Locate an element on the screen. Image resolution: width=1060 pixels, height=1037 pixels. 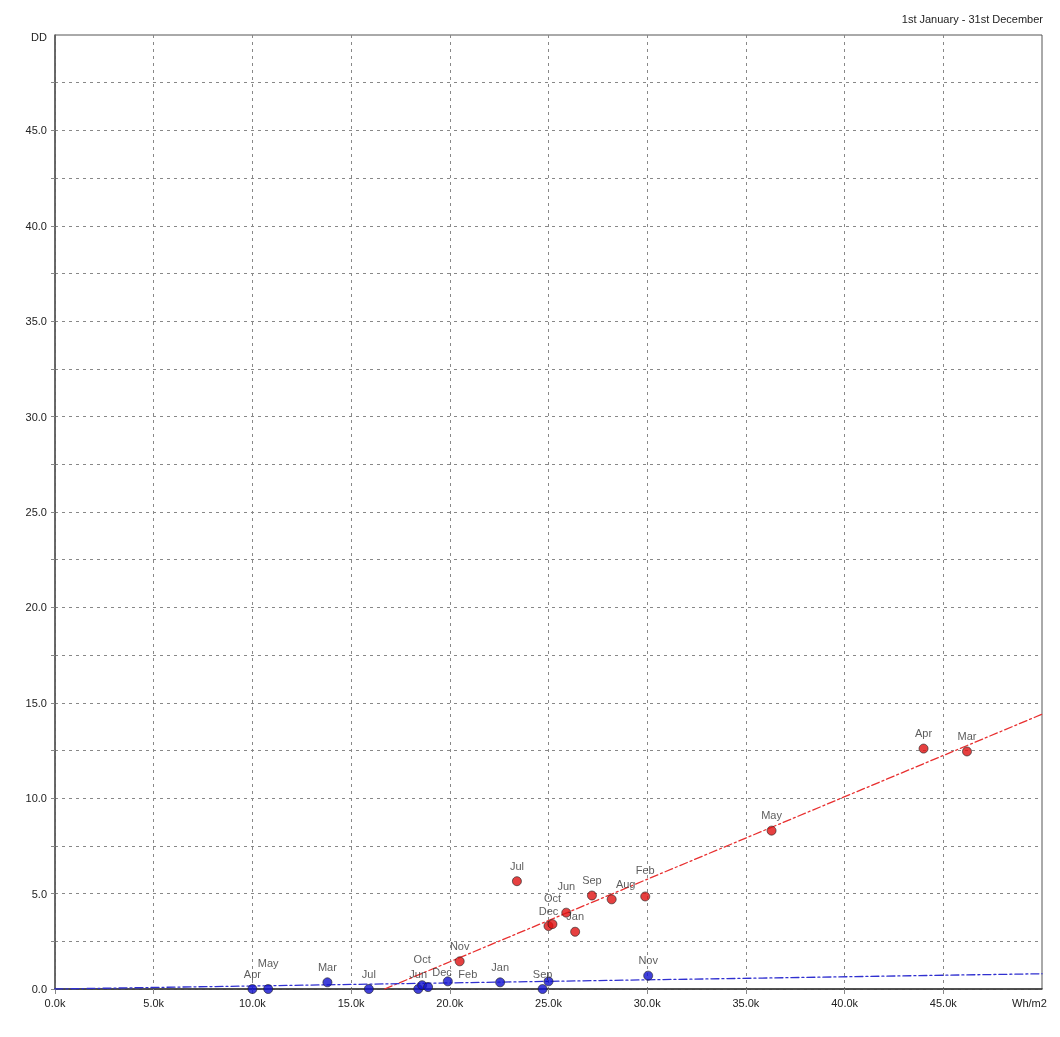
y-tick-label: 10.0 is located at coordinates (36, 798).